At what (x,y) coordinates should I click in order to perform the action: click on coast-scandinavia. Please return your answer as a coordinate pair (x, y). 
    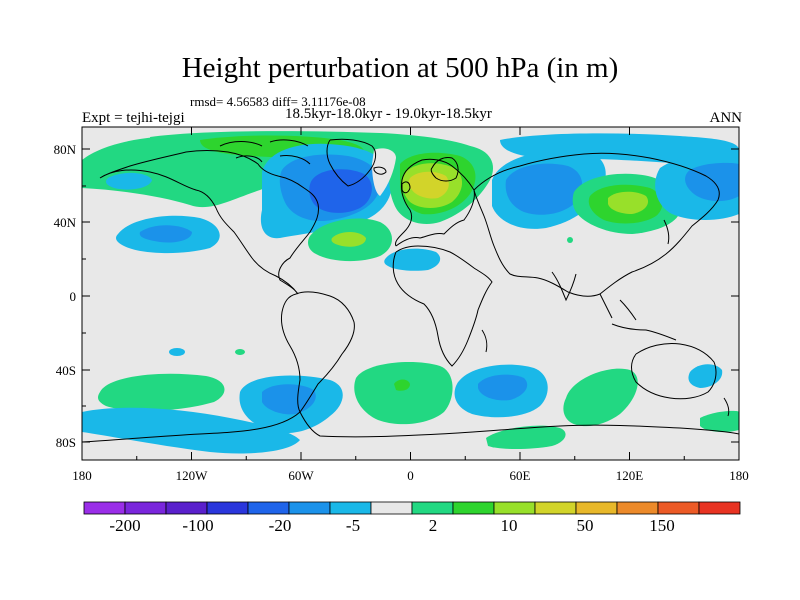
    Looking at the image, I should click on (444, 169).